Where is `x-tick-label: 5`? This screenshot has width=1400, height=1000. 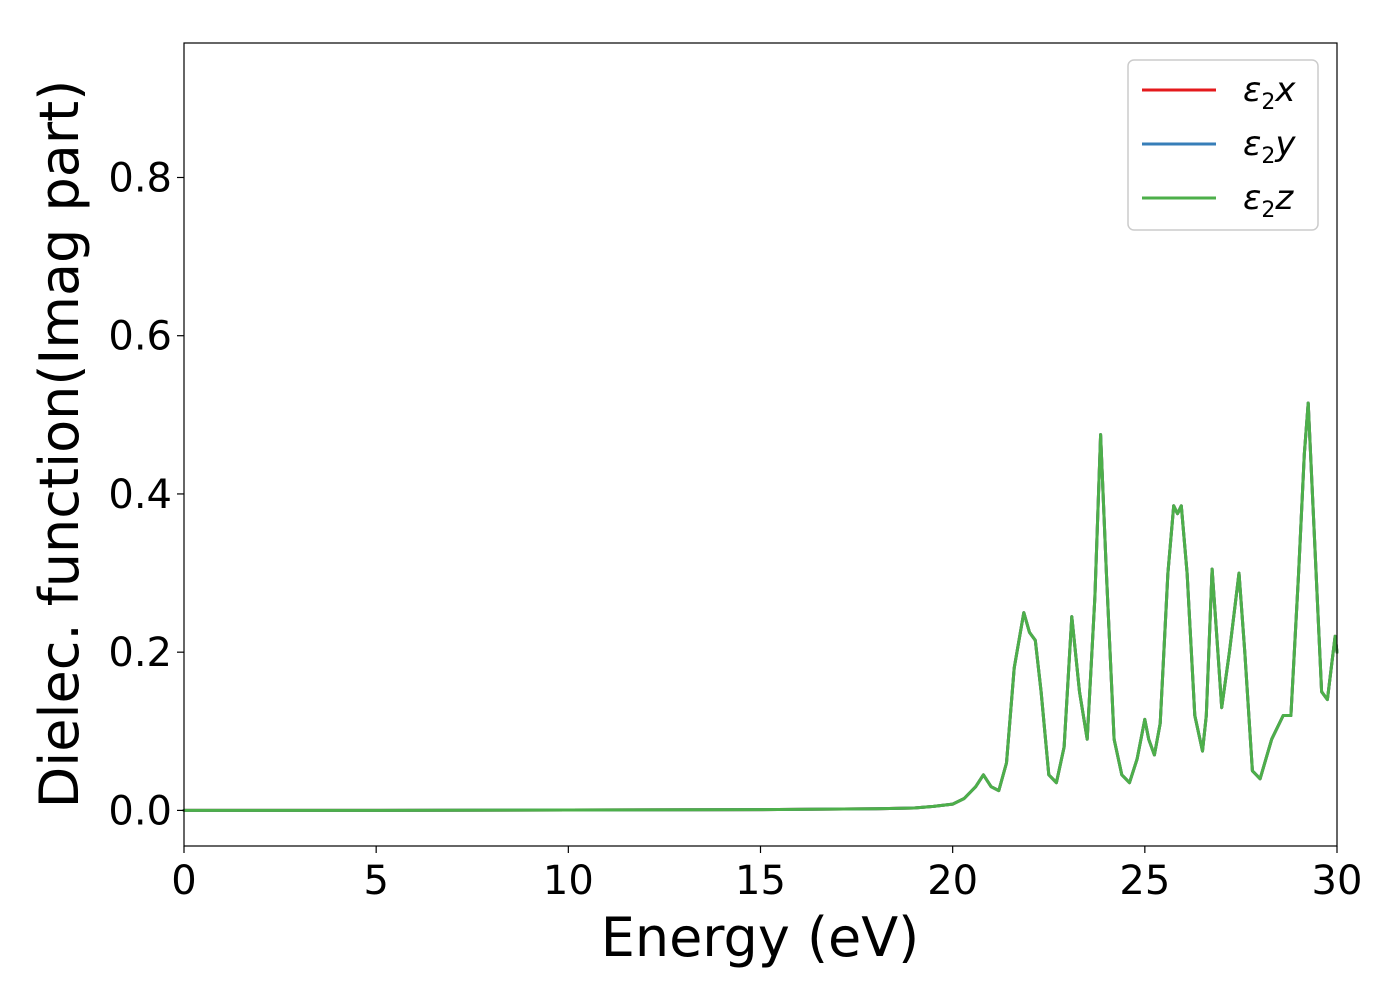
x-tick-label: 5 is located at coordinates (375, 881).